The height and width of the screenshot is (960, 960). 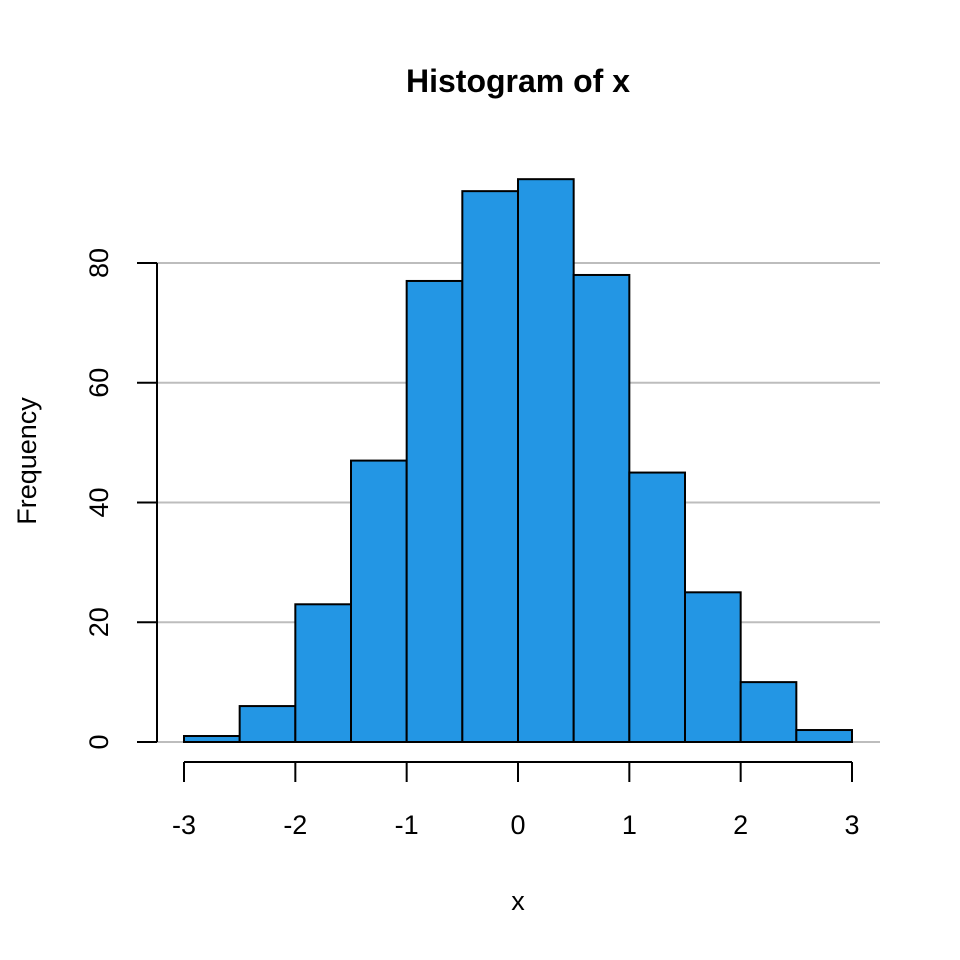 What do you see at coordinates (518, 81) in the screenshot?
I see `chart-title: Histogram of x` at bounding box center [518, 81].